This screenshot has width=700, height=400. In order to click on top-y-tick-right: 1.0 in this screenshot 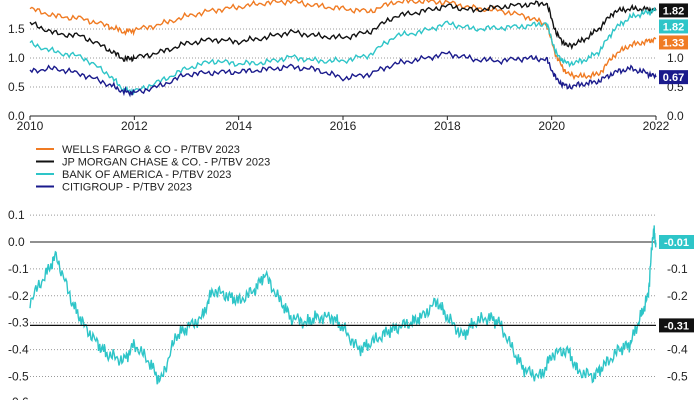, I will do `click(675, 58)`.